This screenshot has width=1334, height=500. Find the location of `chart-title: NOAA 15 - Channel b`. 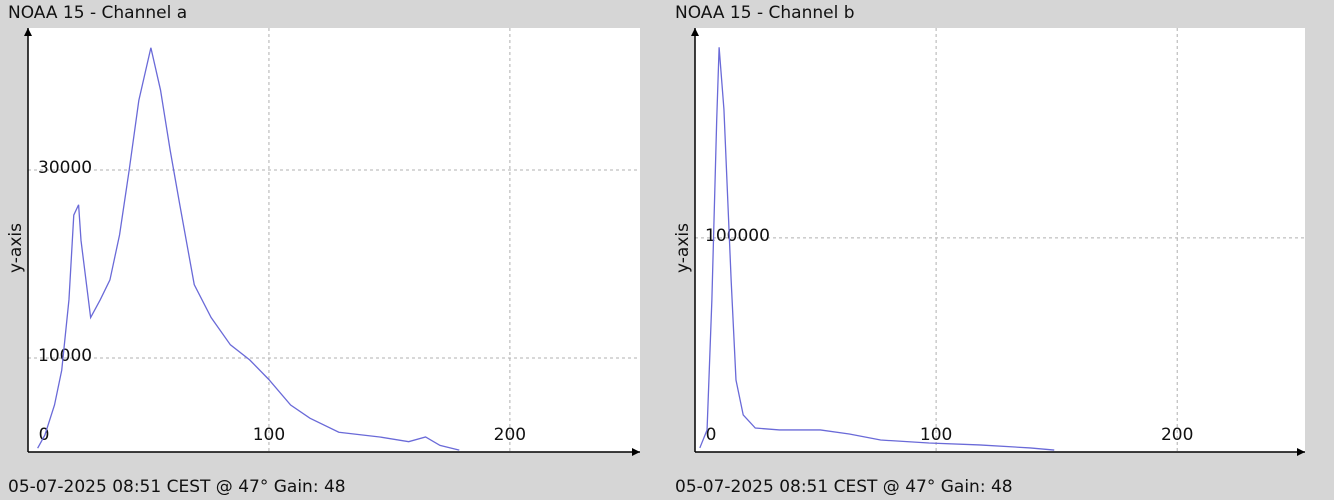

chart-title: NOAA 15 - Channel b is located at coordinates (765, 13).